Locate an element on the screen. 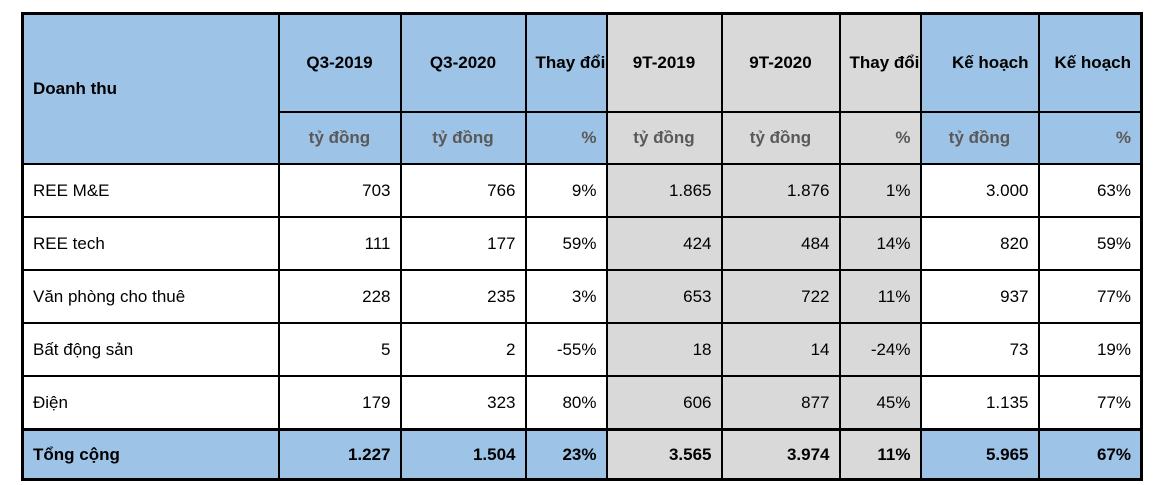 The image size is (1155, 485). value-cell: 323 is located at coordinates (463, 403).